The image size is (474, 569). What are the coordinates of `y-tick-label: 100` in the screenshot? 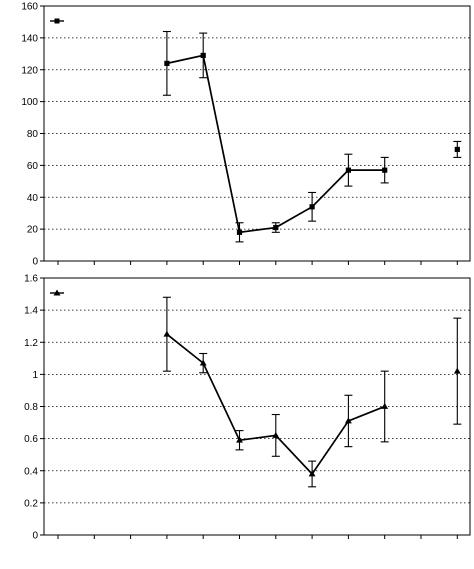 It's located at (29, 102).